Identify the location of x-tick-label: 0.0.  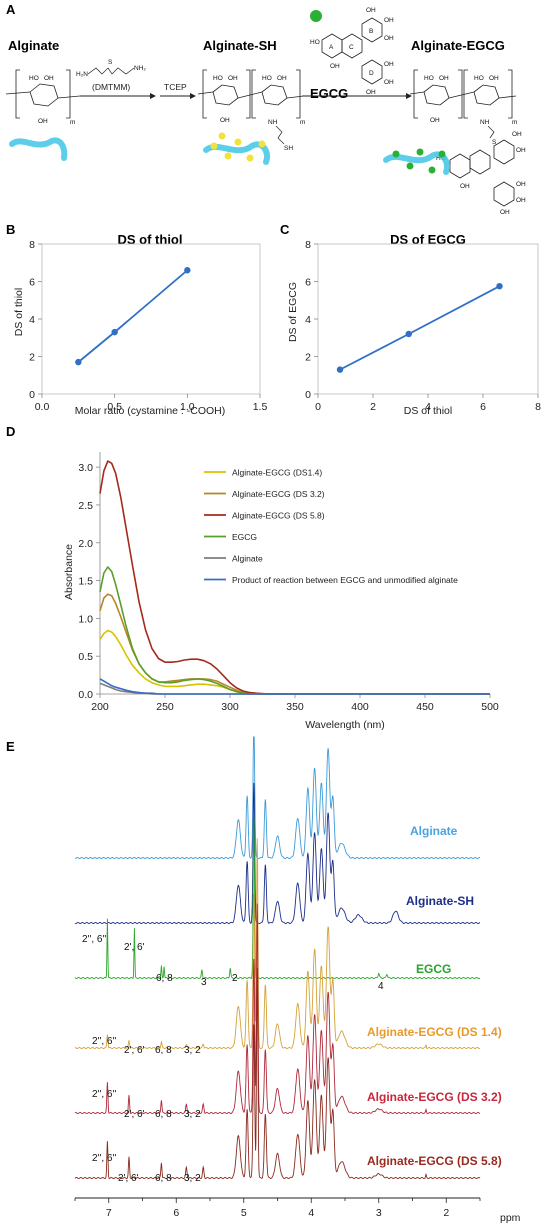
(42, 407).